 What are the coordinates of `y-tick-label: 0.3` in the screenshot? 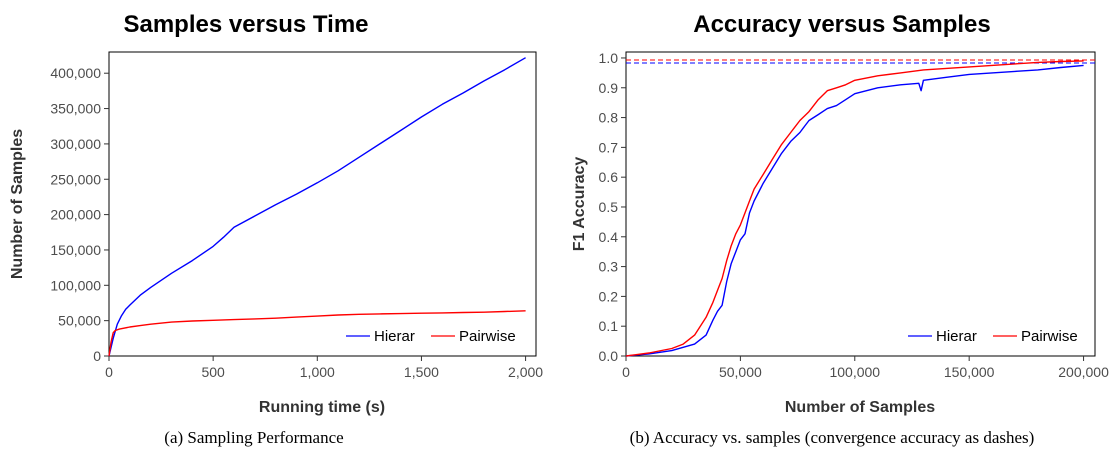 It's located at (609, 267).